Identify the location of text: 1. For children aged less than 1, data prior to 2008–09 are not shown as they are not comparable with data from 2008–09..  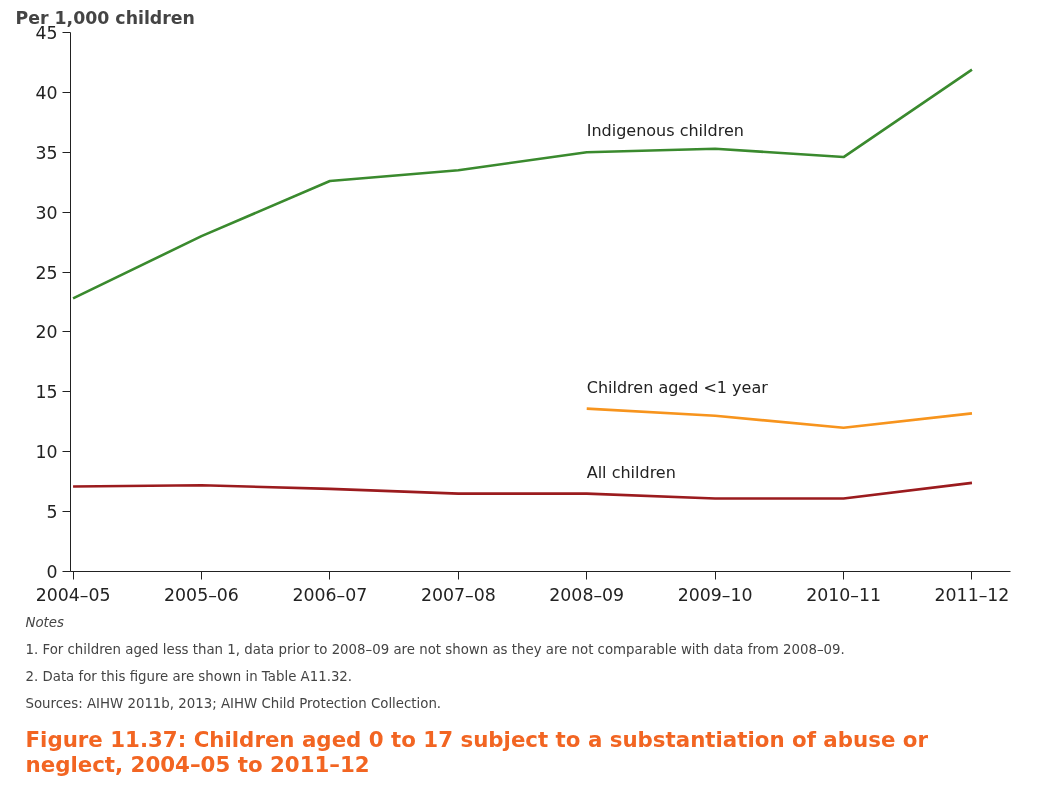
(435, 649).